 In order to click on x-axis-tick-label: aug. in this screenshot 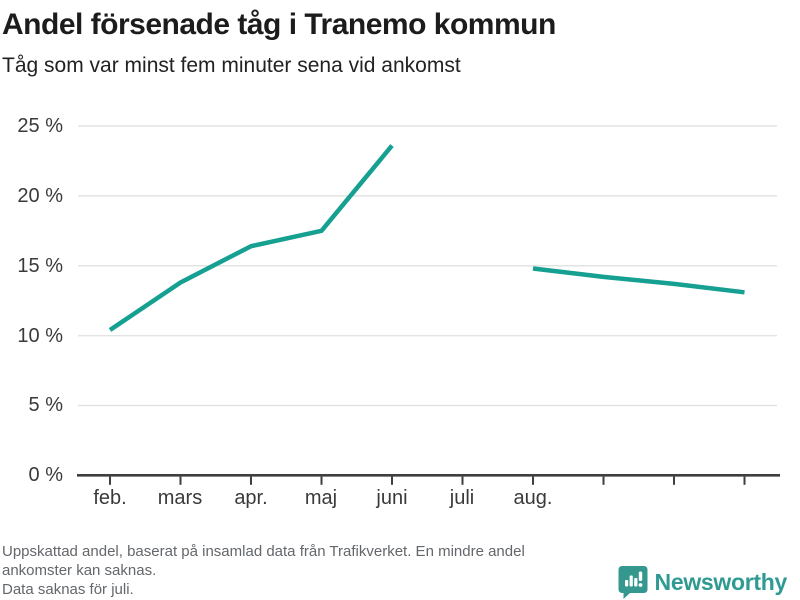, I will do `click(533, 498)`.